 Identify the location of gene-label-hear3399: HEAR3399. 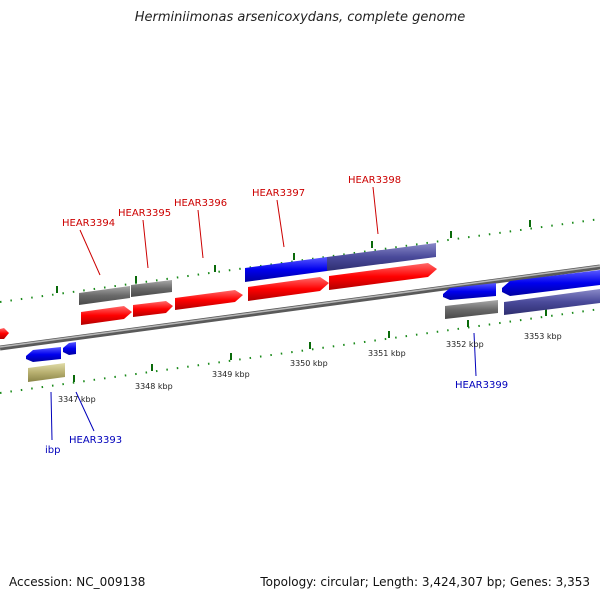
(481, 385).